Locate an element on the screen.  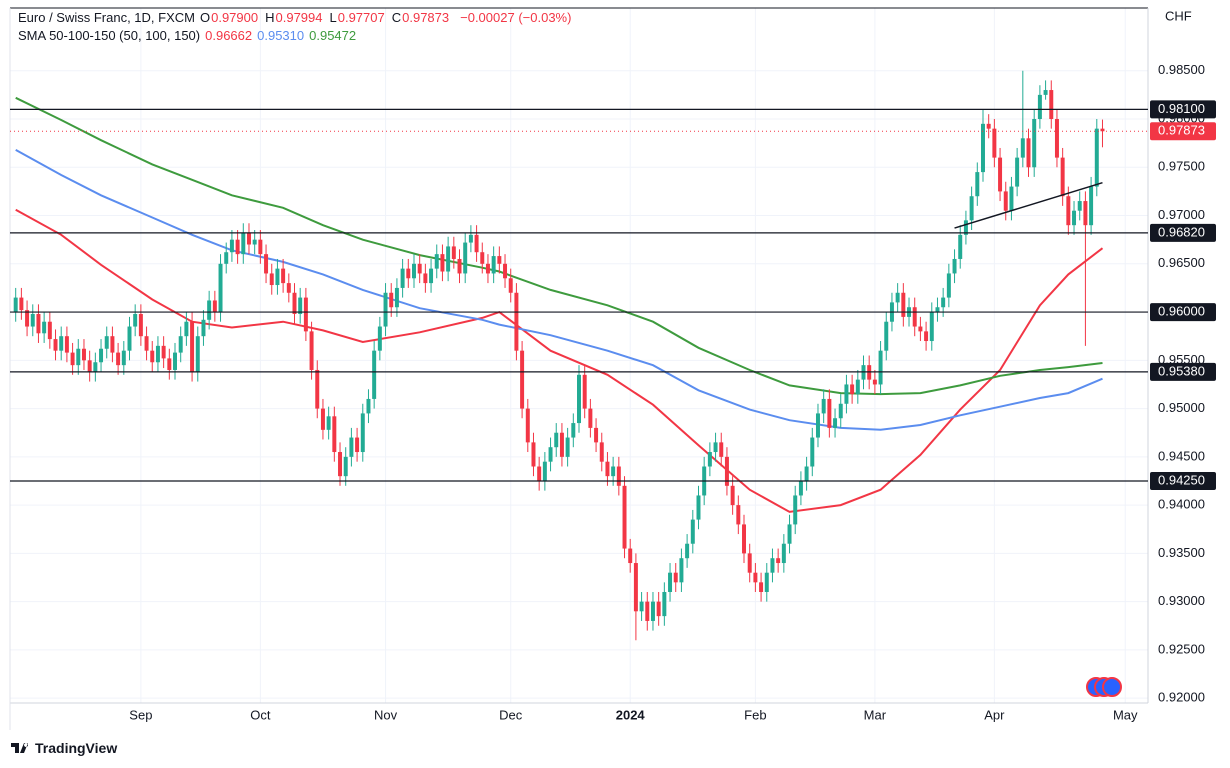
y-tick-label: 0.92500 is located at coordinates (1181, 648).